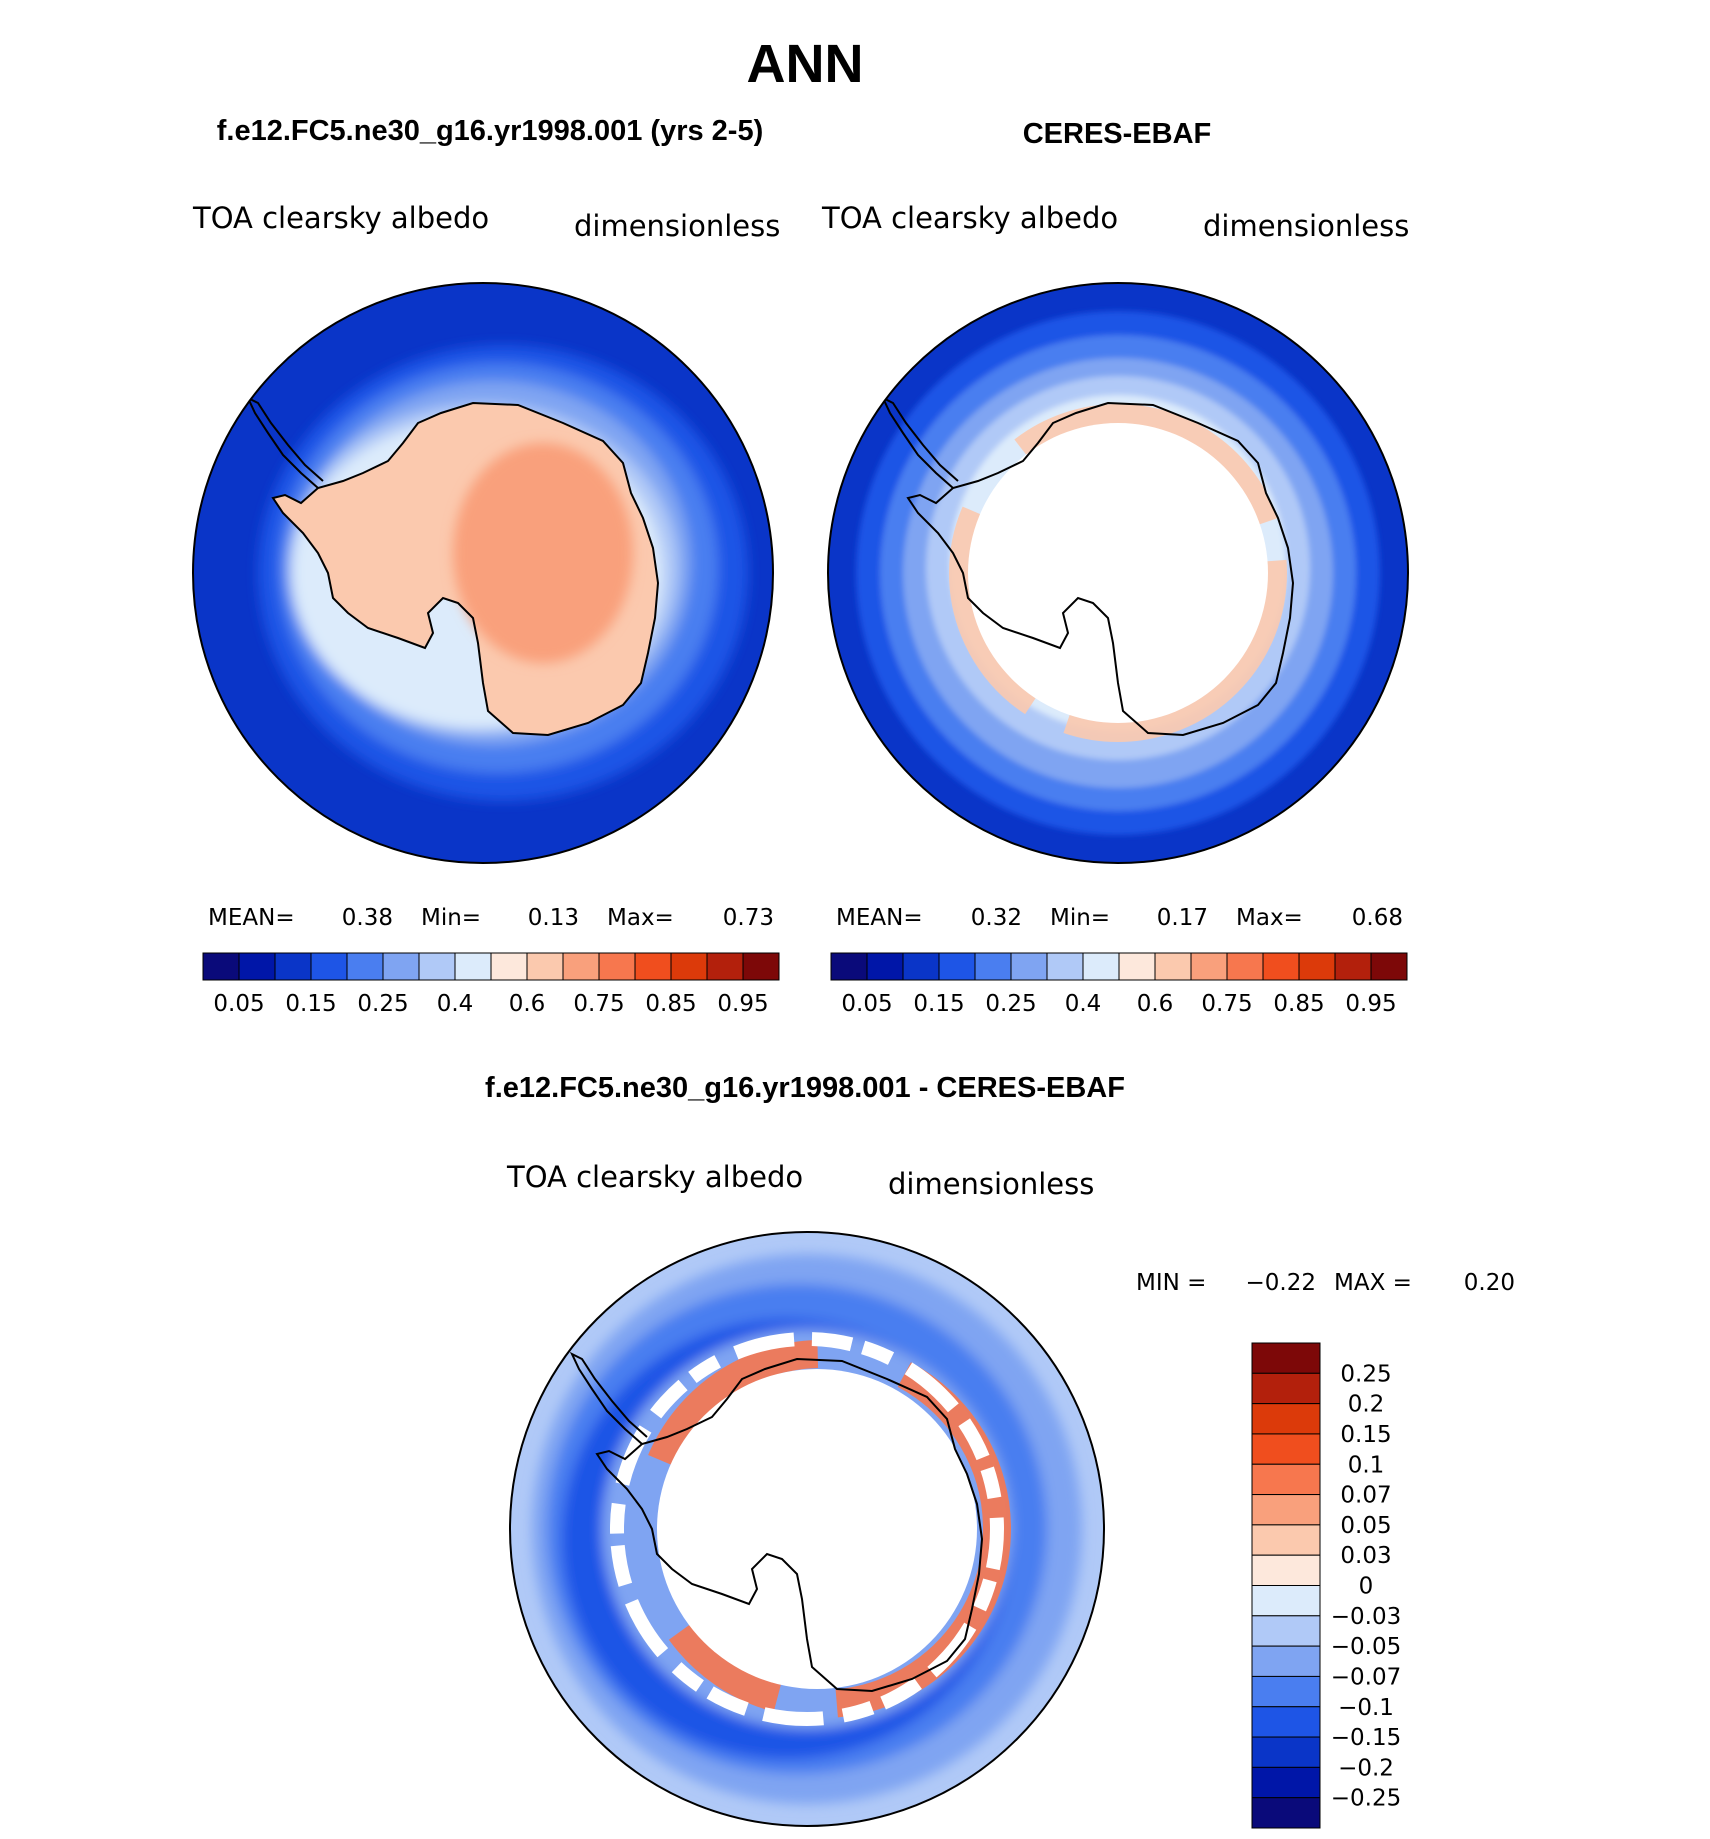  What do you see at coordinates (805, 64) in the screenshot?
I see `page-title: ANN` at bounding box center [805, 64].